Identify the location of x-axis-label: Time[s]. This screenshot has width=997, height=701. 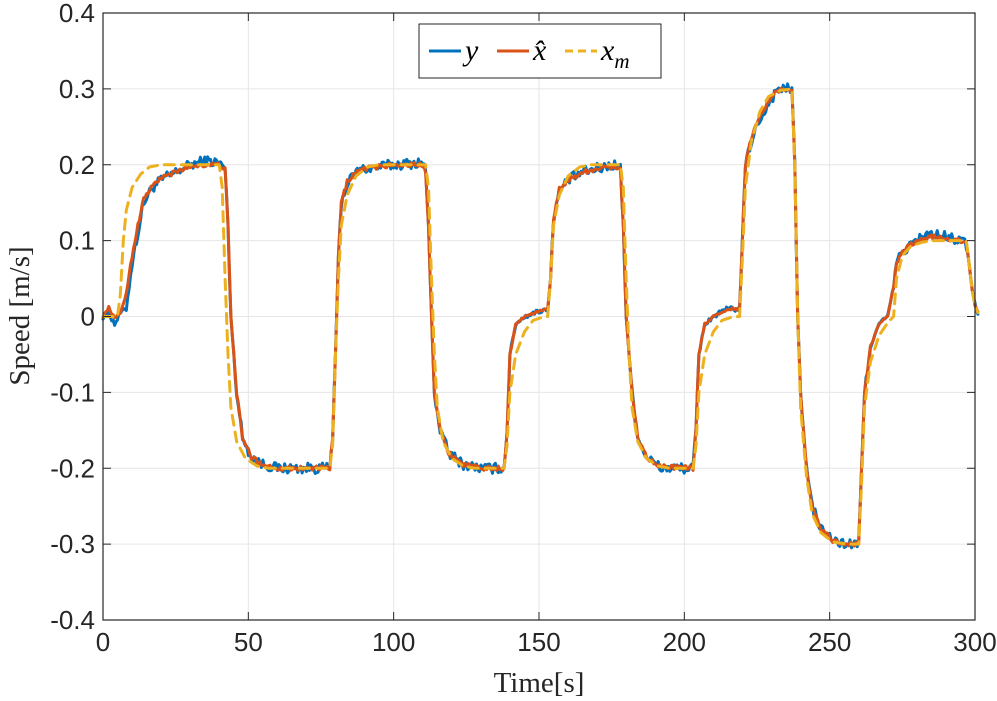
(539, 683).